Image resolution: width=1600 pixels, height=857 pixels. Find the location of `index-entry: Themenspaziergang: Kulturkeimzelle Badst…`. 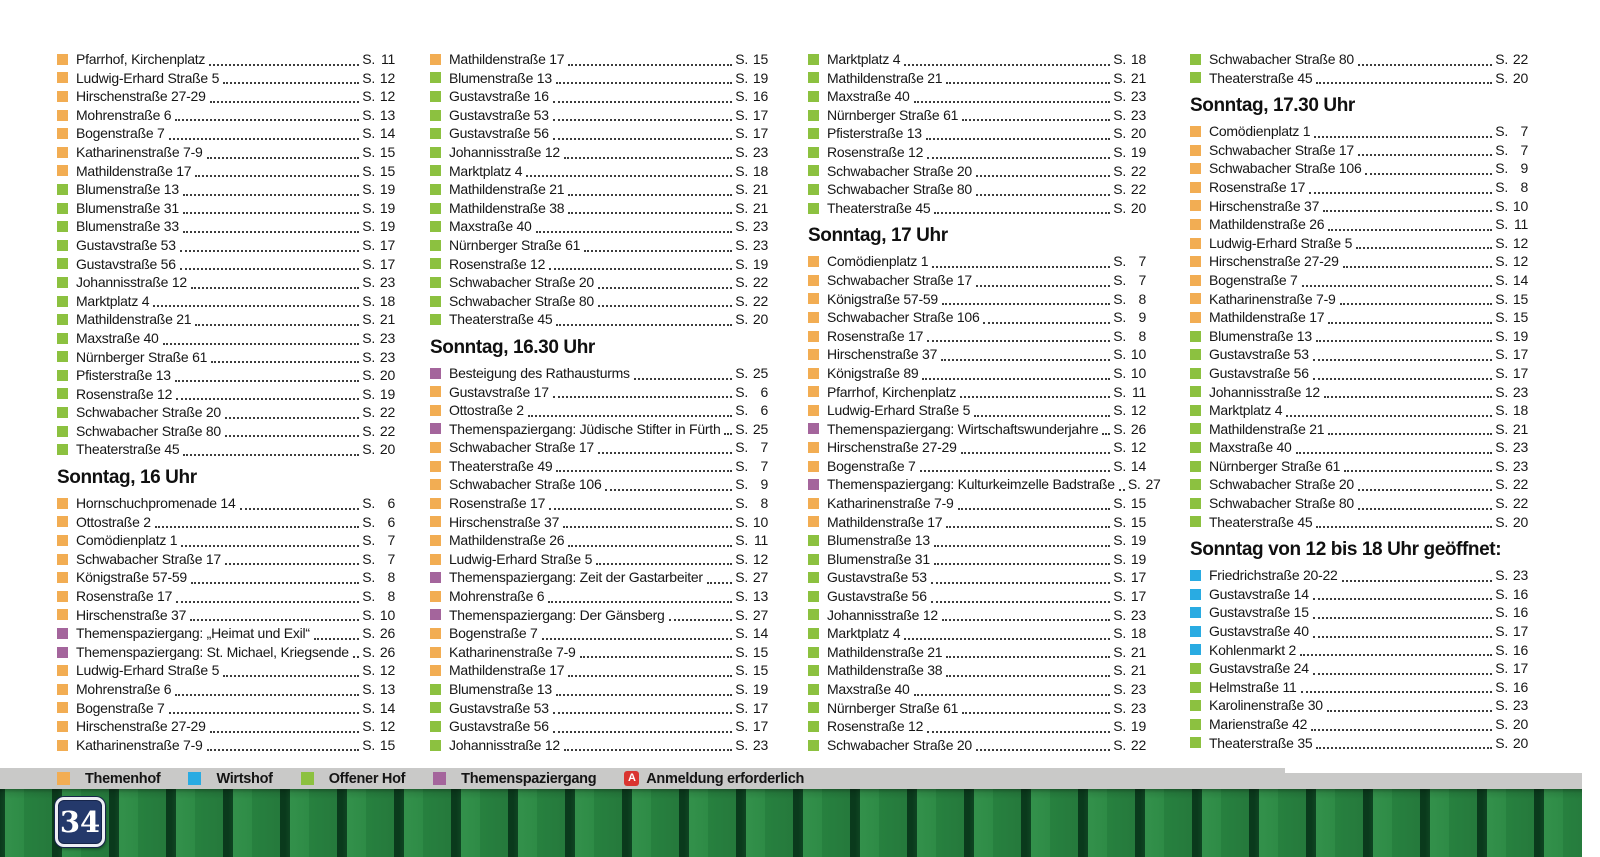

index-entry: Themenspaziergang: Kulturkeimzelle Badst… is located at coordinates (984, 484).